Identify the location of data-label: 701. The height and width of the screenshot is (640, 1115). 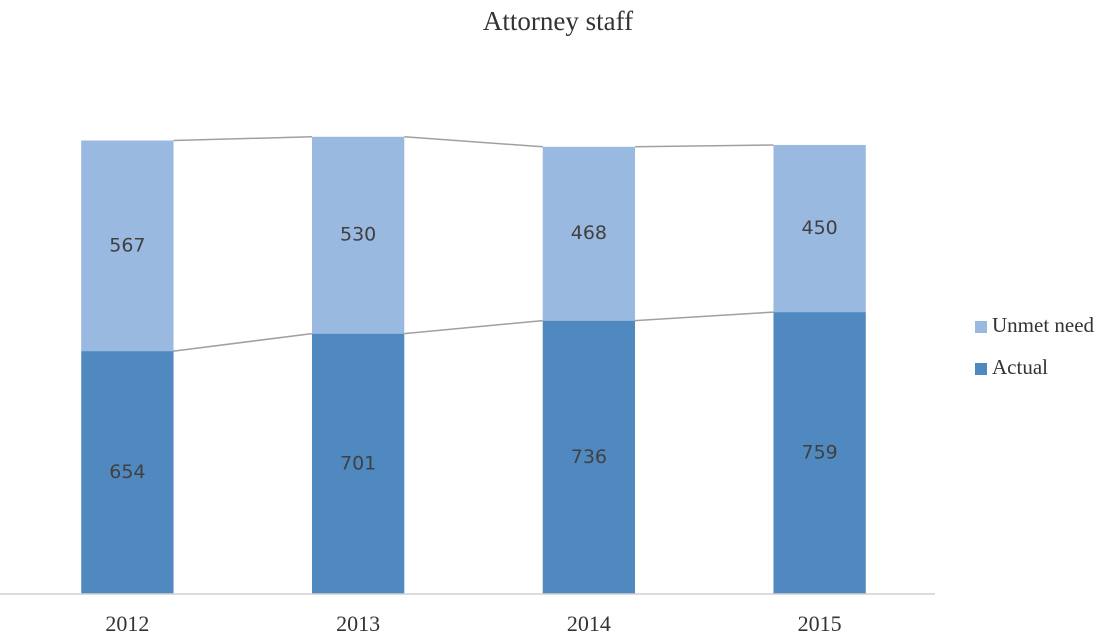
(358, 463).